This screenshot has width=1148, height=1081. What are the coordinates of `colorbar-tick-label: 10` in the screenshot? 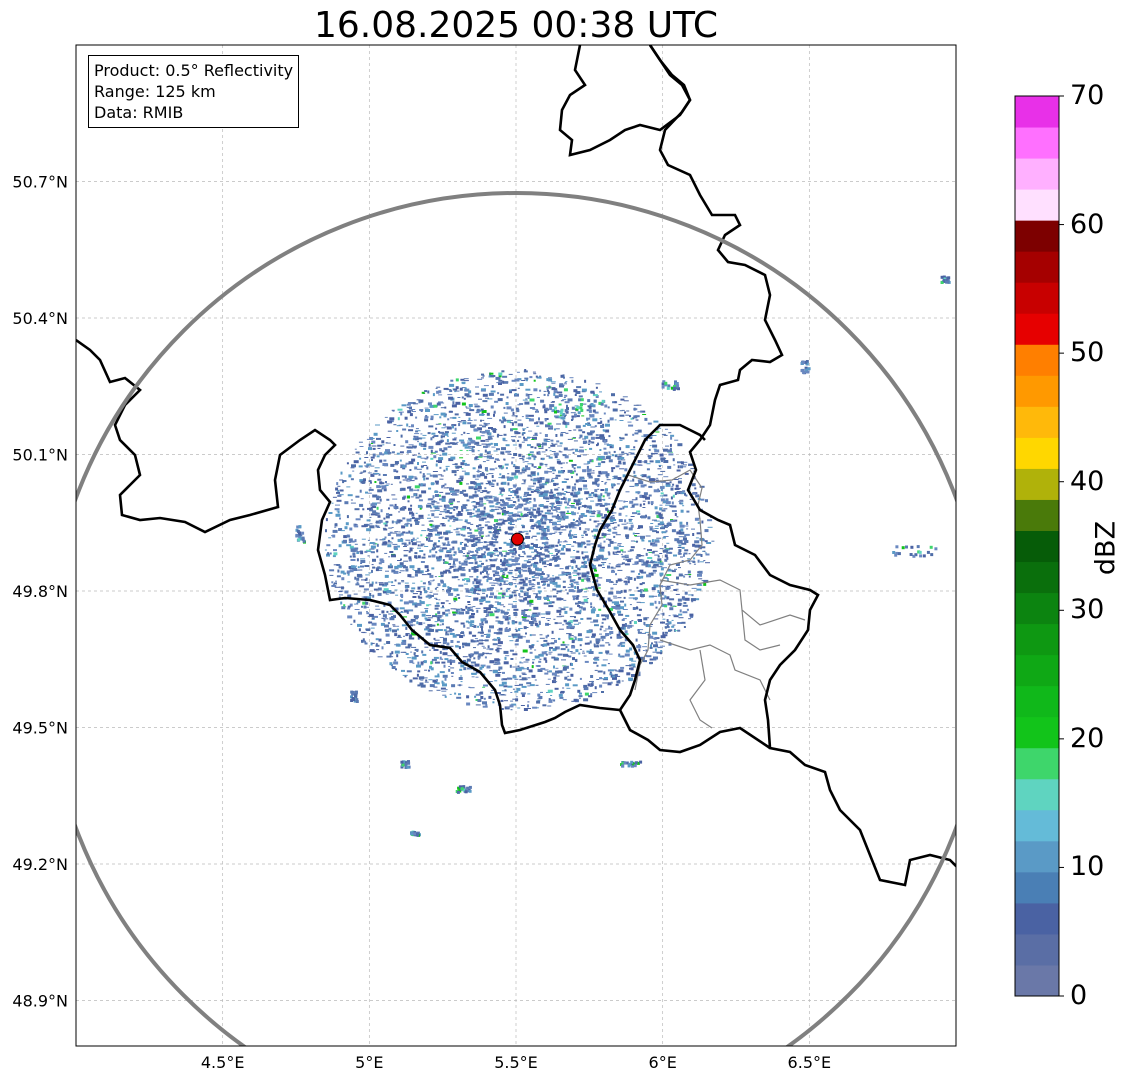 It's located at (1087, 867).